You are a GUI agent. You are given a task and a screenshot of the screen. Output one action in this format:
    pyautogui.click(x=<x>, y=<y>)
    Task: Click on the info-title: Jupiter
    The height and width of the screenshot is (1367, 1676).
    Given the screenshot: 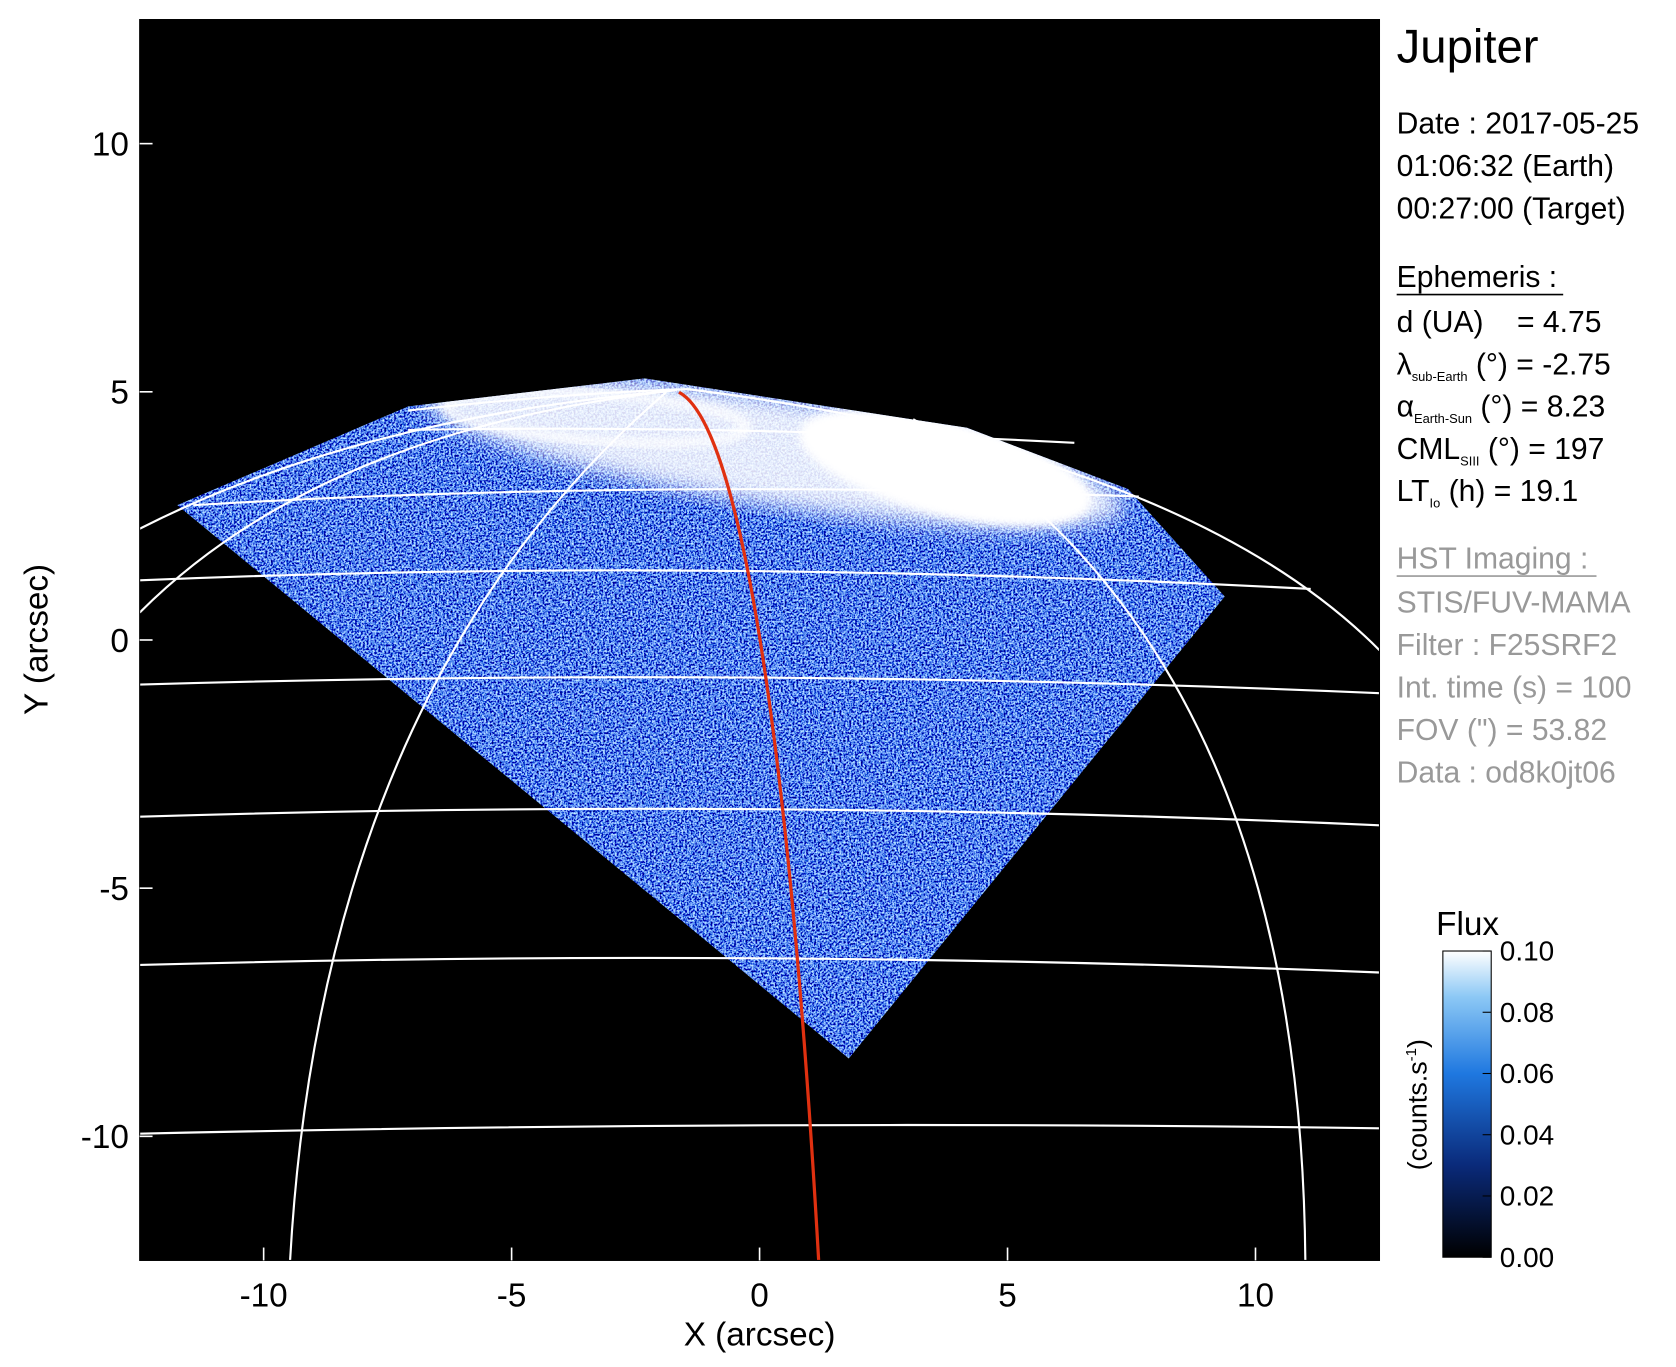 What is the action you would take?
    pyautogui.click(x=1468, y=47)
    